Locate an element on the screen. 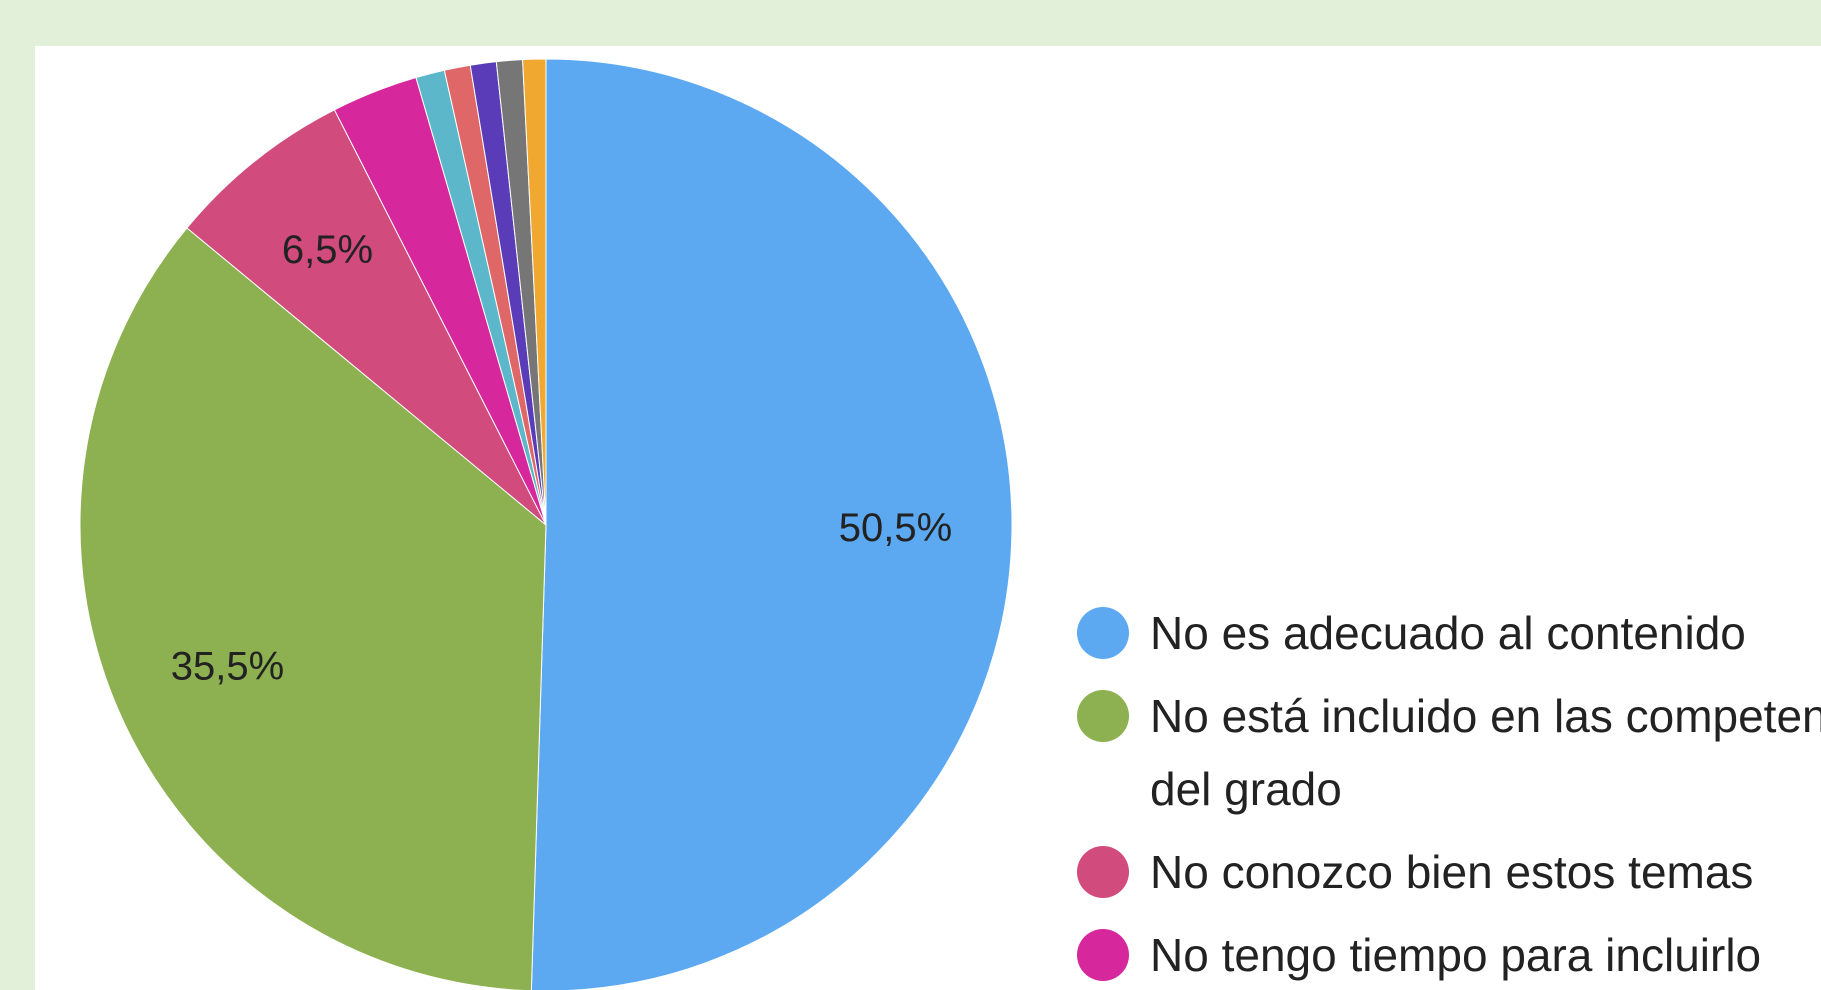 The width and height of the screenshot is (1821, 990). legend-label: No es adecuado al contenido is located at coordinates (1448, 633).